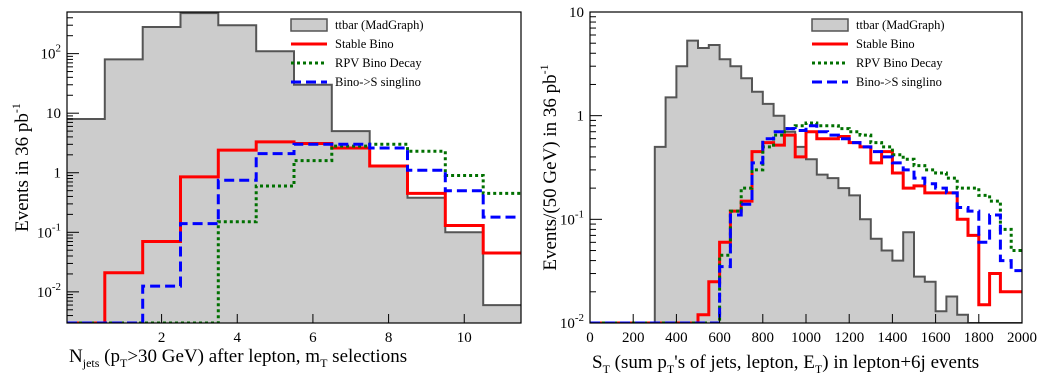 The width and height of the screenshot is (1038, 376). Describe the element at coordinates (892, 338) in the screenshot. I see `x-tick-label: 1400` at that location.